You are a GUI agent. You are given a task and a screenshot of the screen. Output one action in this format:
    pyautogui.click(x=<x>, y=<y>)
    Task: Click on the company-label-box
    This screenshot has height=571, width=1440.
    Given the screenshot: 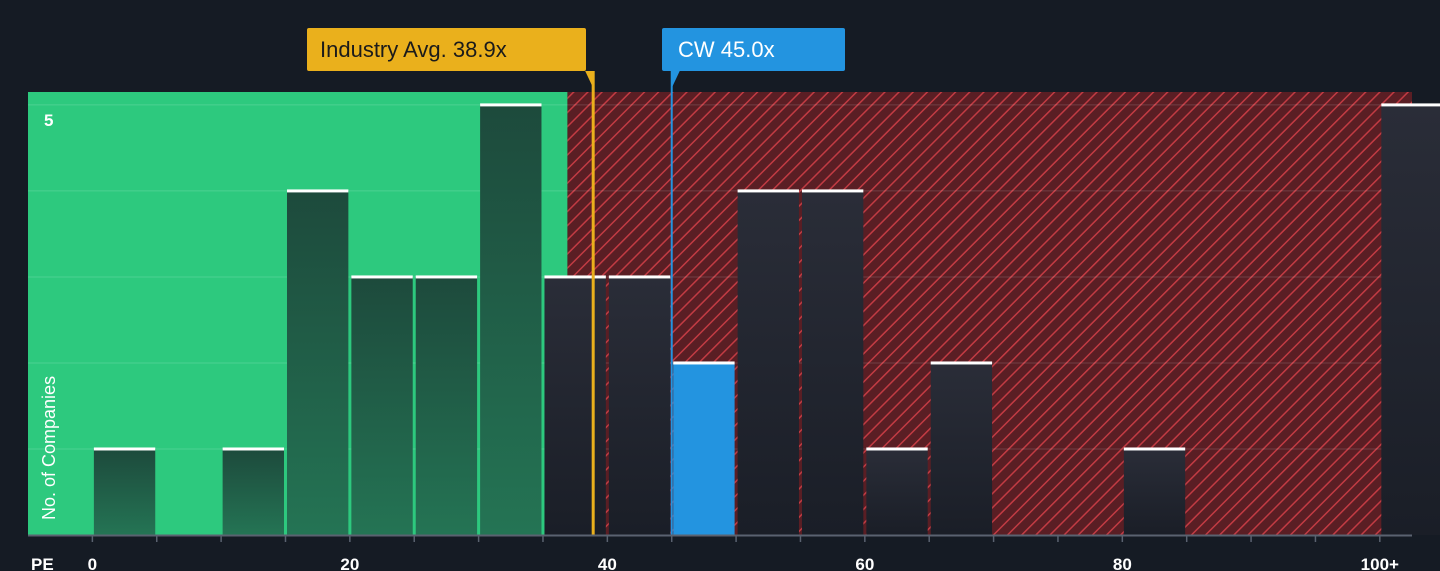 What is the action you would take?
    pyautogui.click(x=753, y=49)
    